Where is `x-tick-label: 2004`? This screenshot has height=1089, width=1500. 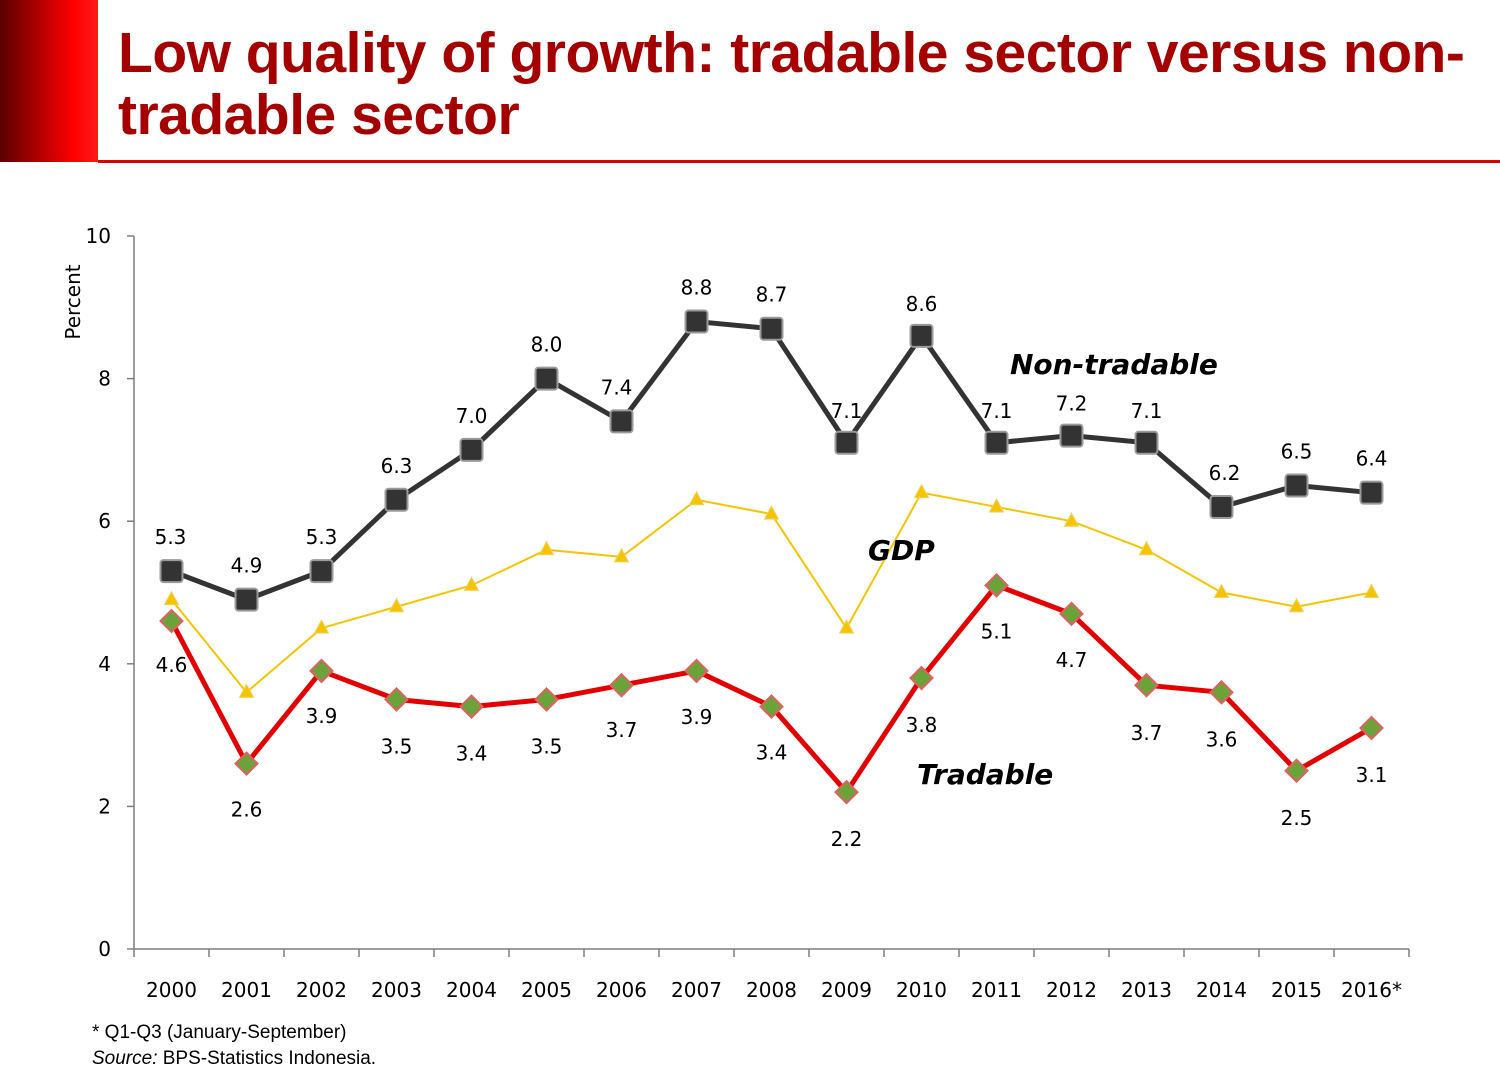
x-tick-label: 2004 is located at coordinates (471, 990).